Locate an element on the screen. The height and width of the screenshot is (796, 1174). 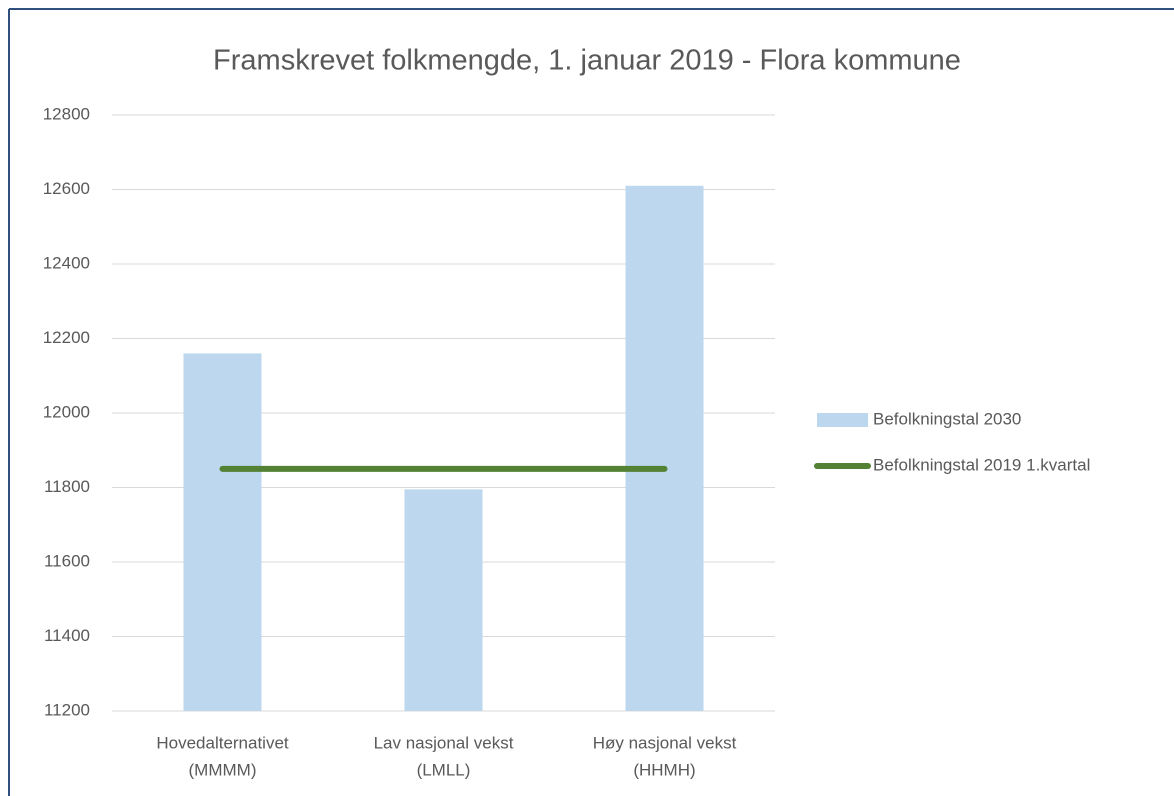
x-tick-label: Høy nasjonal vekst is located at coordinates (665, 742).